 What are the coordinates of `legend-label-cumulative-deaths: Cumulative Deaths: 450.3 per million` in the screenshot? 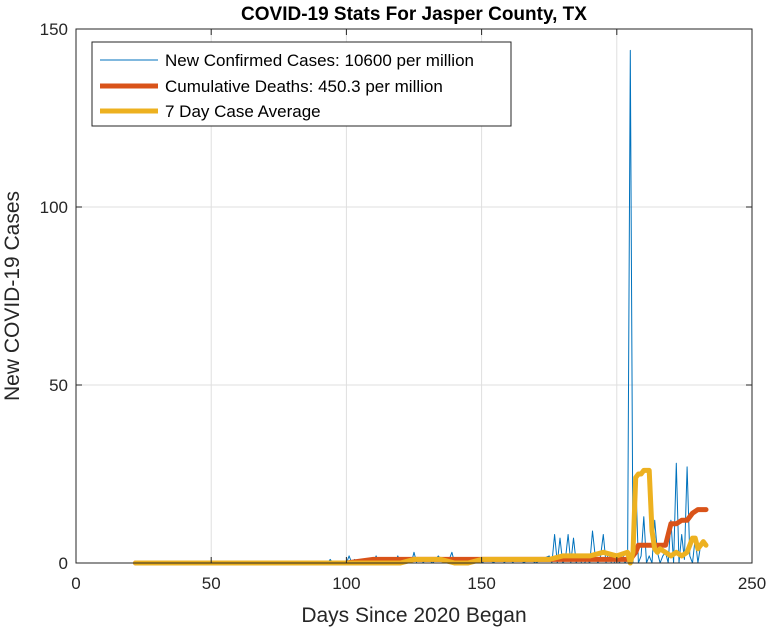 It's located at (304, 86).